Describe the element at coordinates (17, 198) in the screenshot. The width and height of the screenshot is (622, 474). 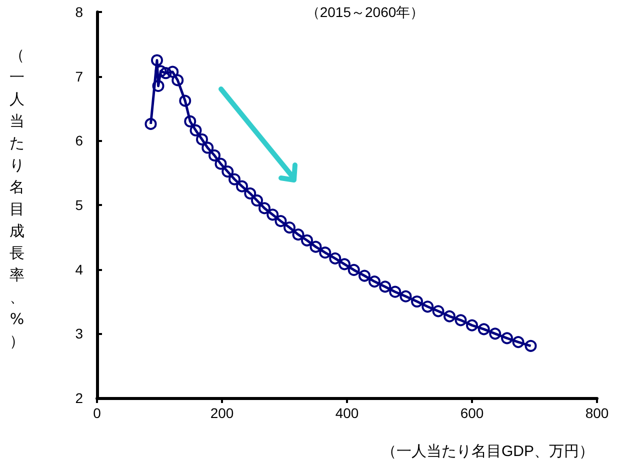
I see `text: （一人当たり名目成長率、%）` at that location.